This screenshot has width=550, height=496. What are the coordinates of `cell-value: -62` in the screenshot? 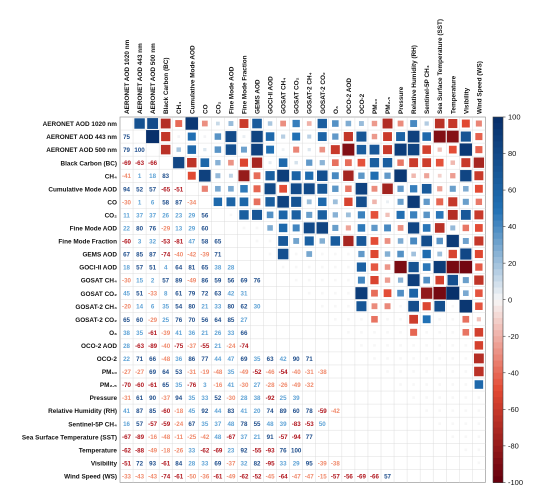 It's located at (127, 450).